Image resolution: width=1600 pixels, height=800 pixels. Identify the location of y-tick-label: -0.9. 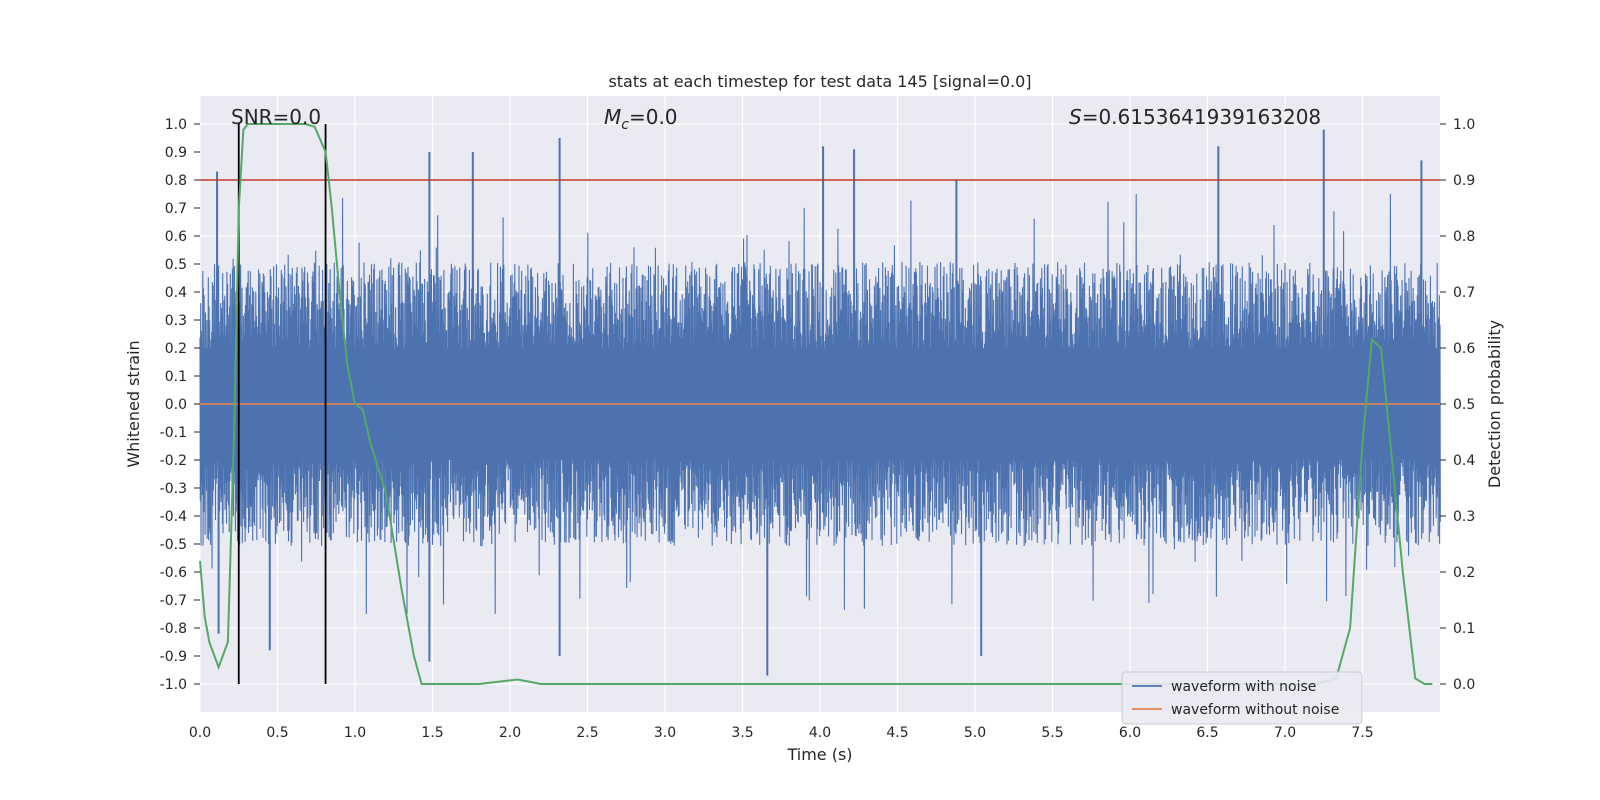
(173, 657).